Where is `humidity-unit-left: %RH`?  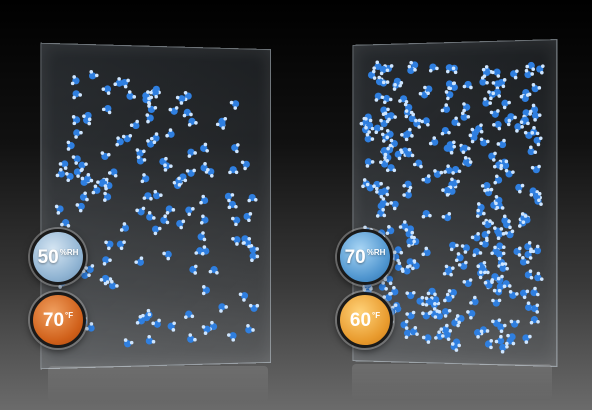
humidity-unit-left: %RH is located at coordinates (69, 252).